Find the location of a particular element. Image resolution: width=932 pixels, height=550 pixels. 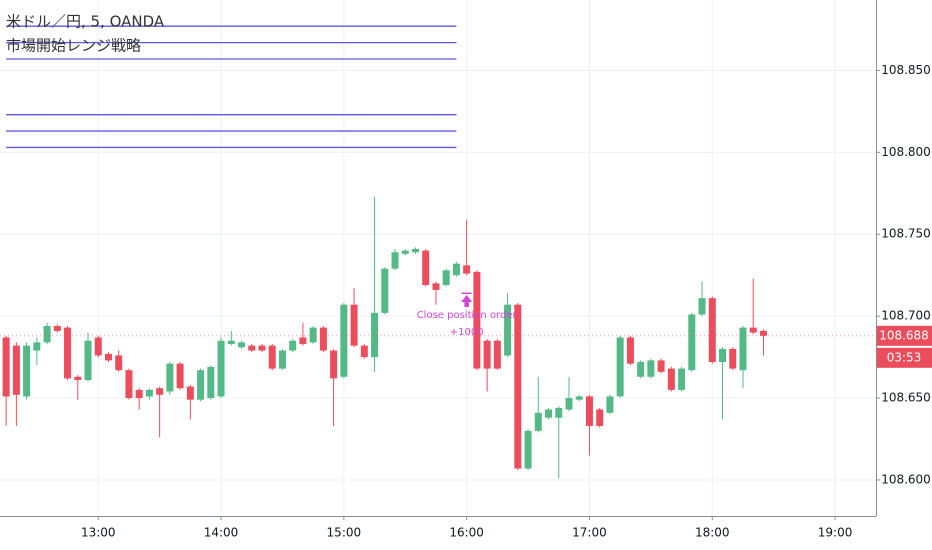

countdown-tag is located at coordinates (904, 357).